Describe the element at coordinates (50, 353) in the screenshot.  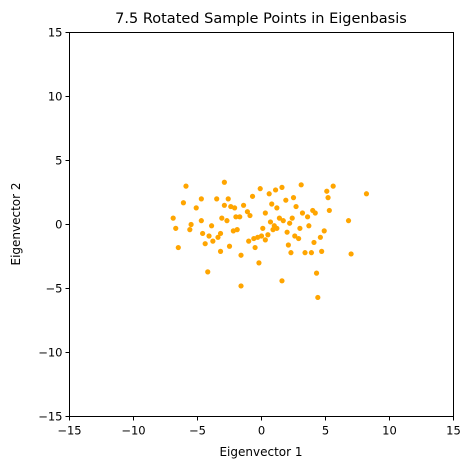
I see `y-tick-label: −10` at that location.